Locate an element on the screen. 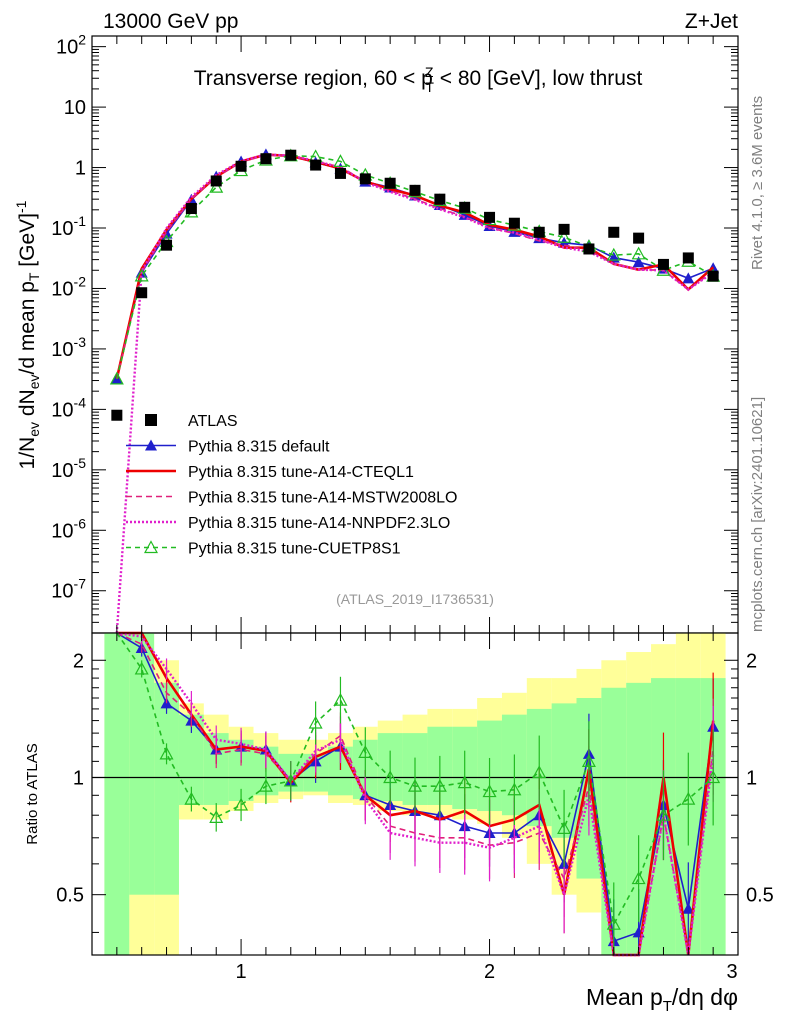 This screenshot has width=786, height=1024. y-tick-label: 10 is located at coordinates (75, 108).